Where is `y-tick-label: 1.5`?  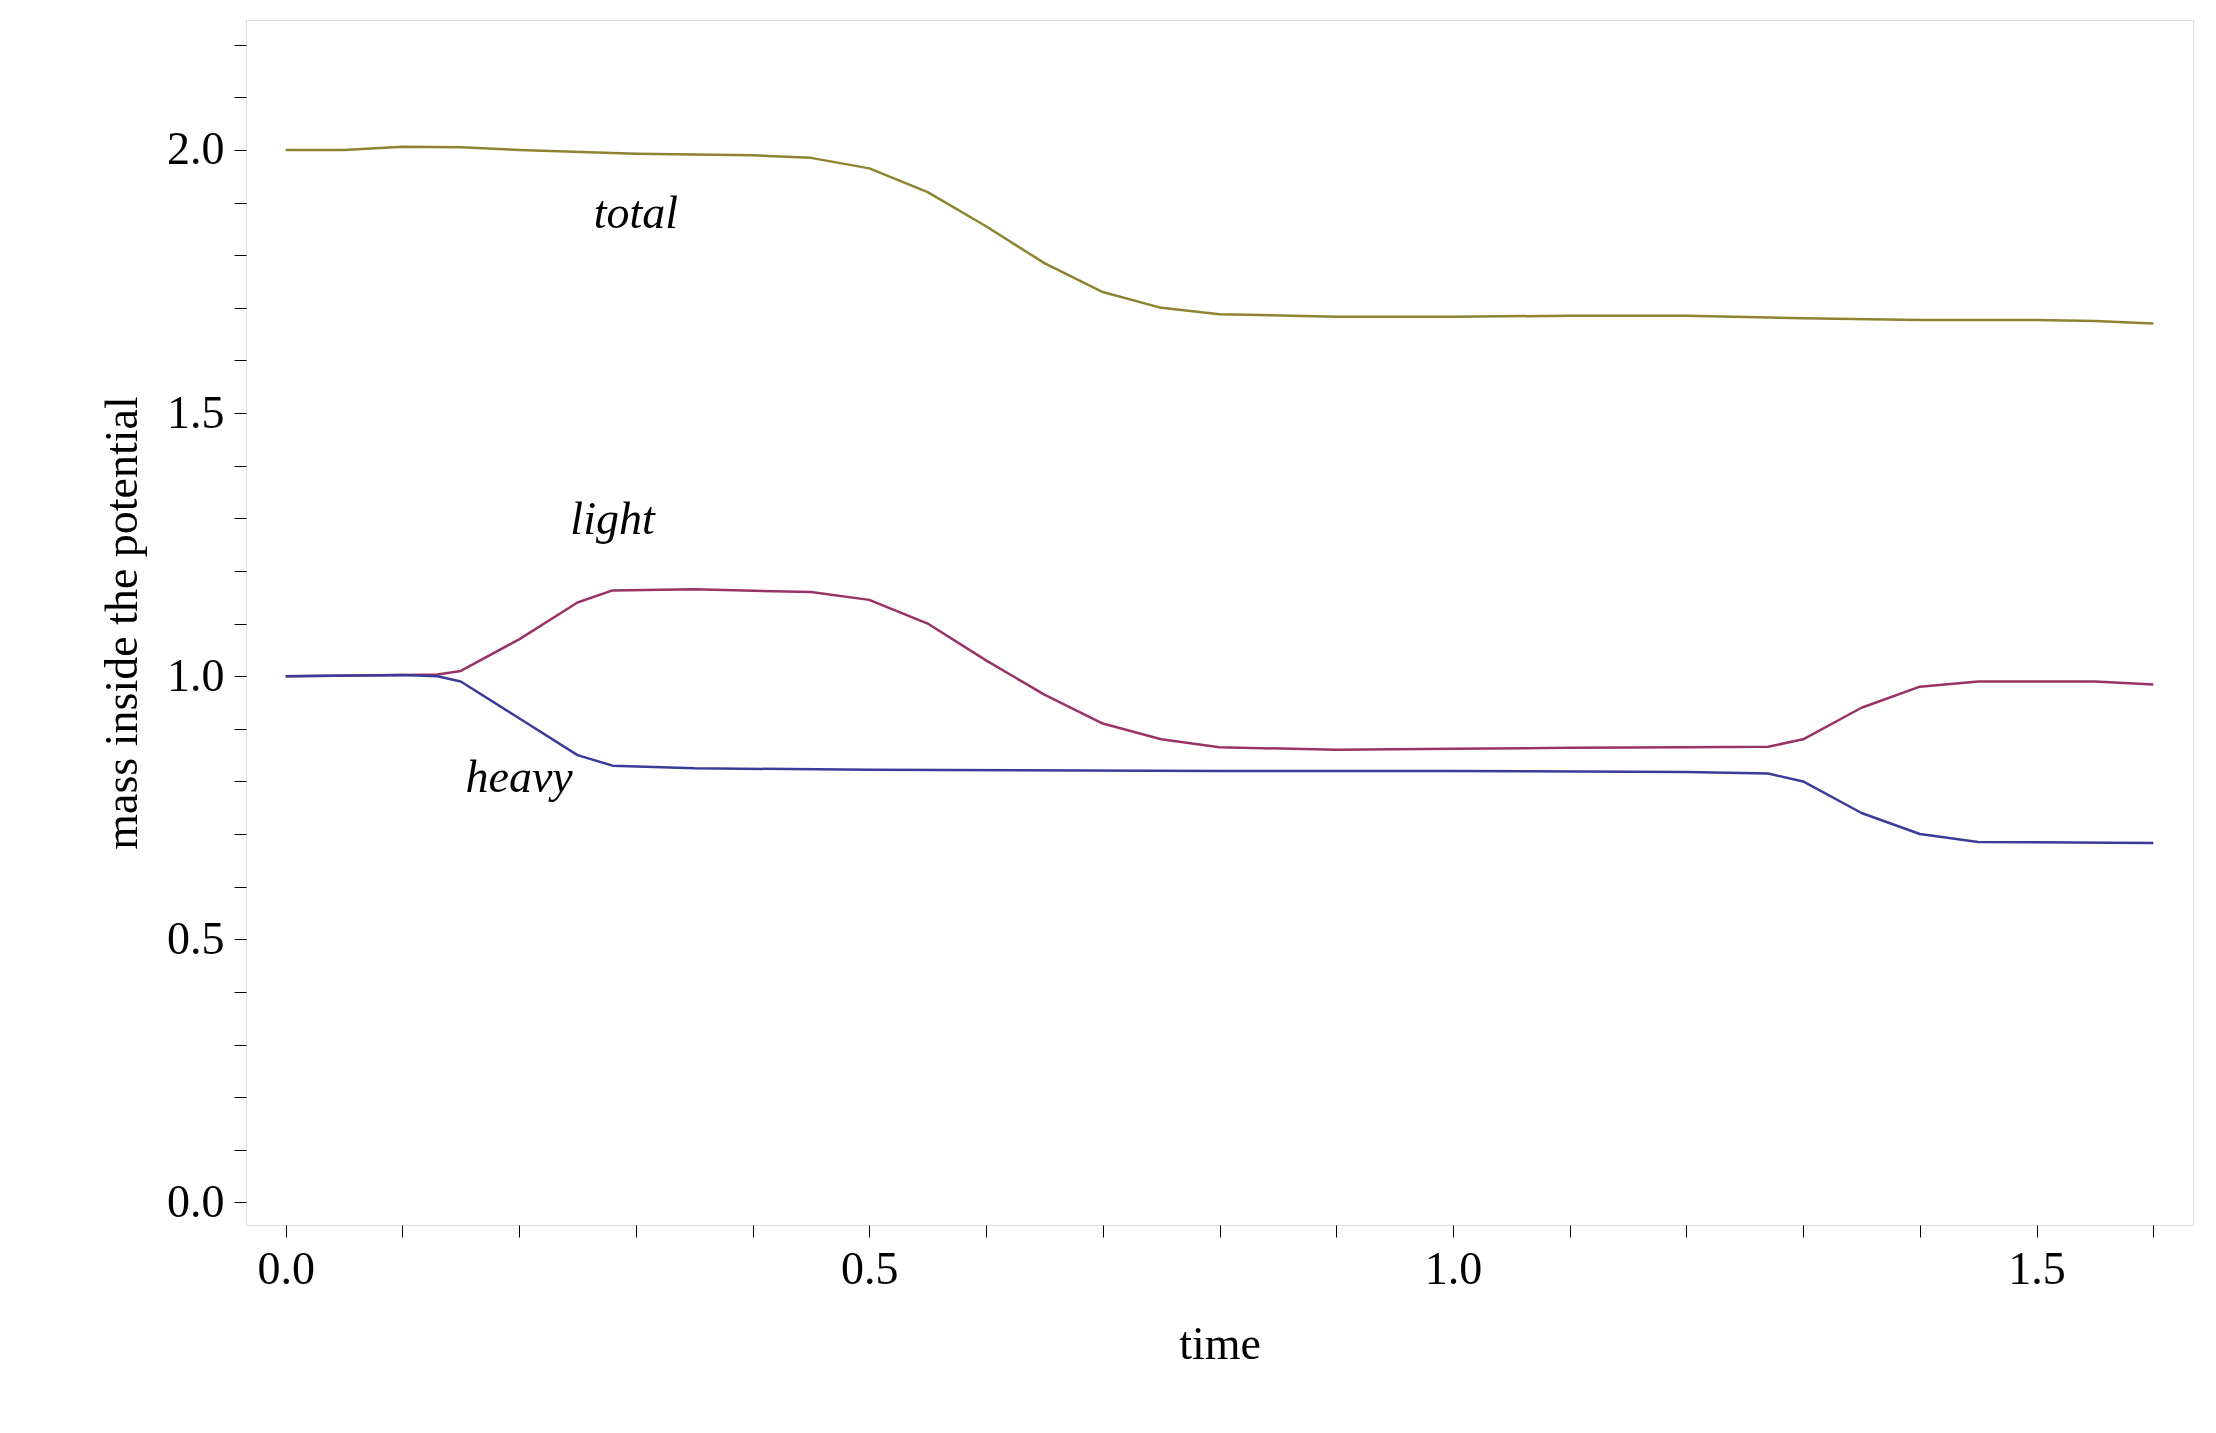 y-tick-label: 1.5 is located at coordinates (196, 412).